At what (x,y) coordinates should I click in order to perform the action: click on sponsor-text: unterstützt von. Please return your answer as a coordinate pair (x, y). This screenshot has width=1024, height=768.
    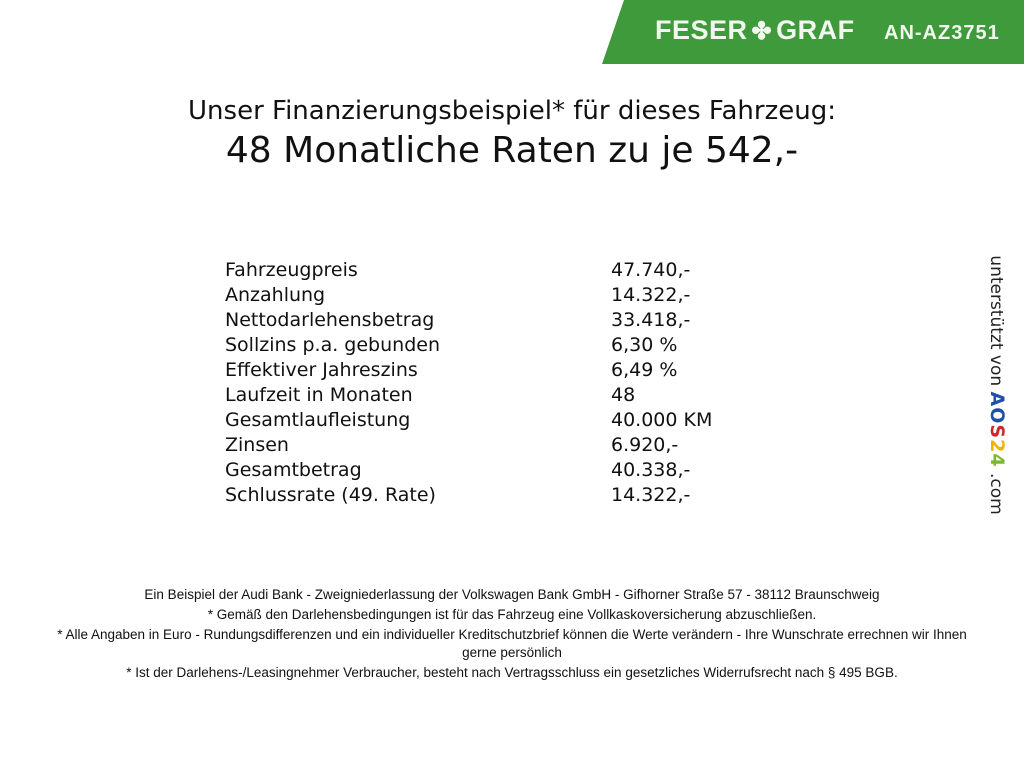
    Looking at the image, I should click on (996, 321).